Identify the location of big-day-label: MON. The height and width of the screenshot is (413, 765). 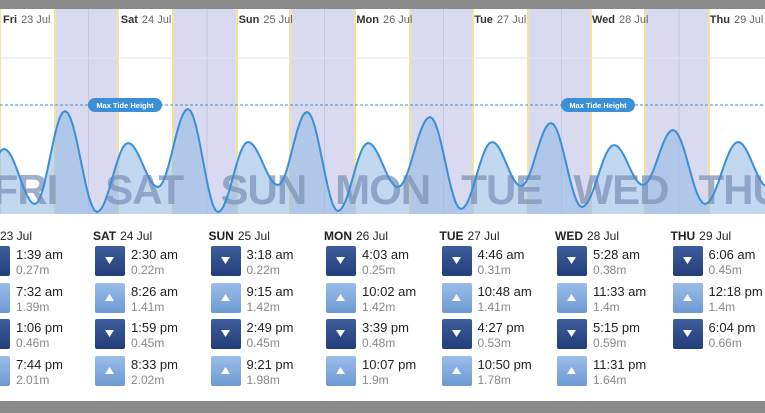
(382, 189).